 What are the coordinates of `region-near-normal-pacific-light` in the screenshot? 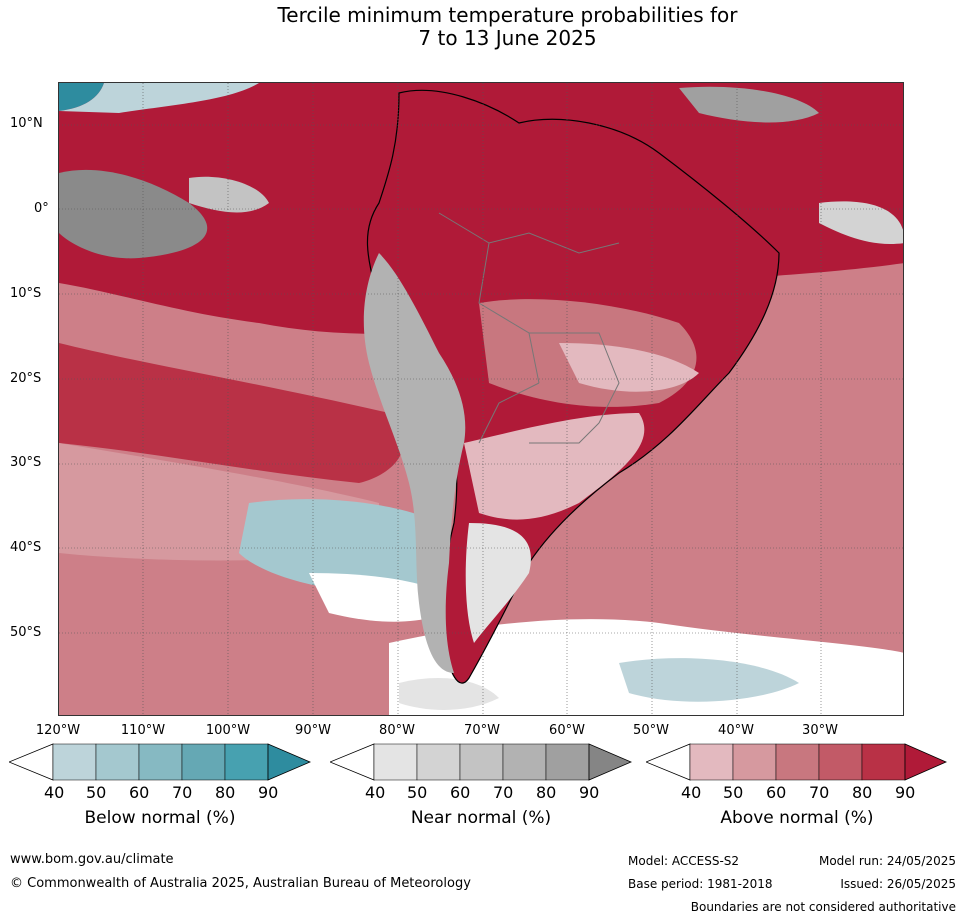 It's located at (229, 194).